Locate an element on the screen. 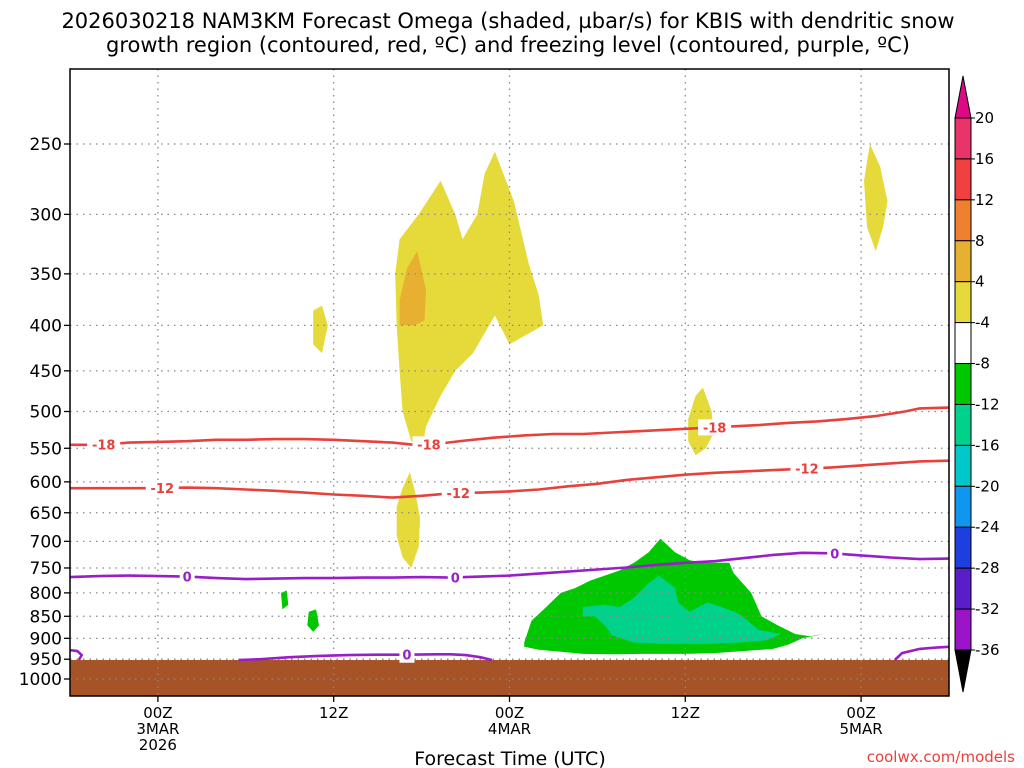 The image size is (1024, 768). colorbar-label--4: -4 is located at coordinates (982, 323).